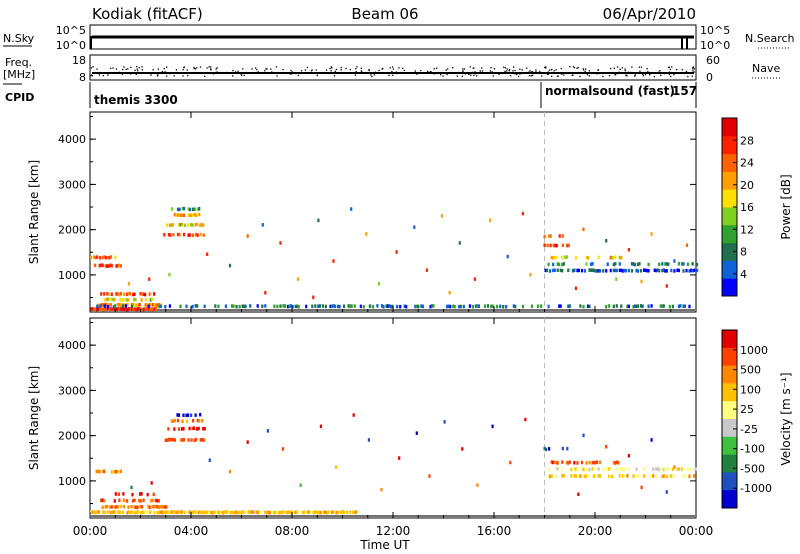  Describe the element at coordinates (756, 488) in the screenshot. I see `colorbar-tick-label: -1000` at that location.